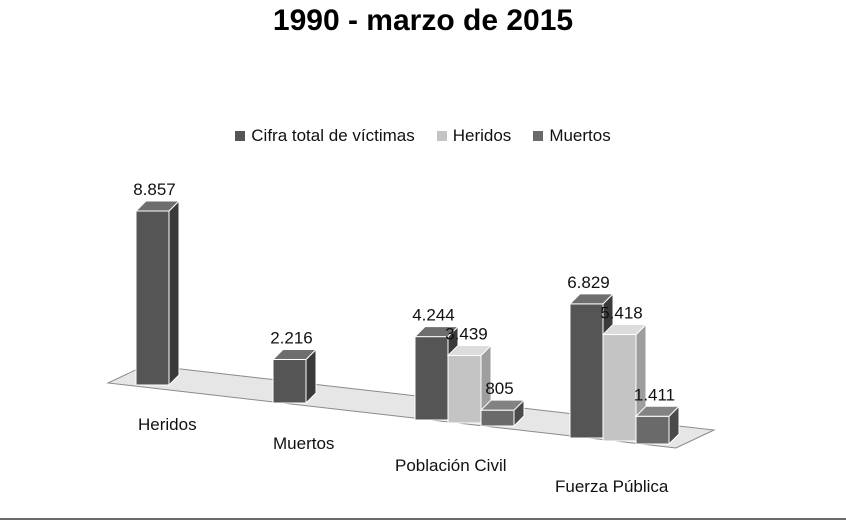 Image resolution: width=846 pixels, height=521 pixels. What do you see at coordinates (423, 519) in the screenshot?
I see `bottom-divider` at bounding box center [423, 519].